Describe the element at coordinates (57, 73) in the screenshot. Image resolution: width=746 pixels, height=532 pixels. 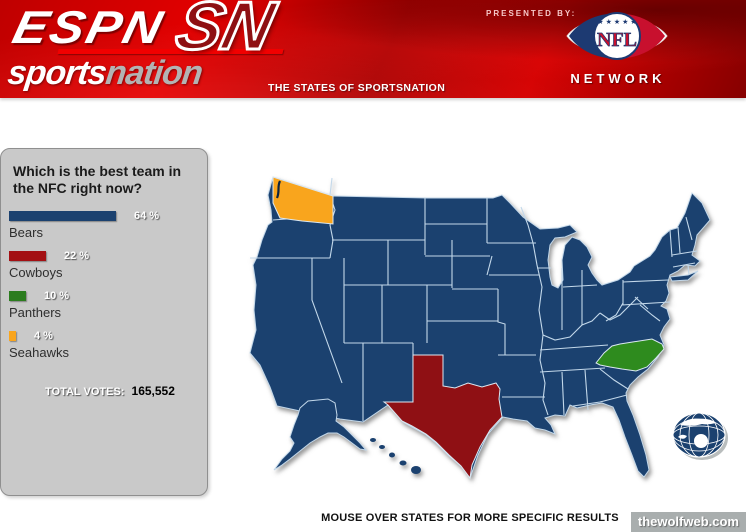
I see `wordmark-sports: sports` at that location.